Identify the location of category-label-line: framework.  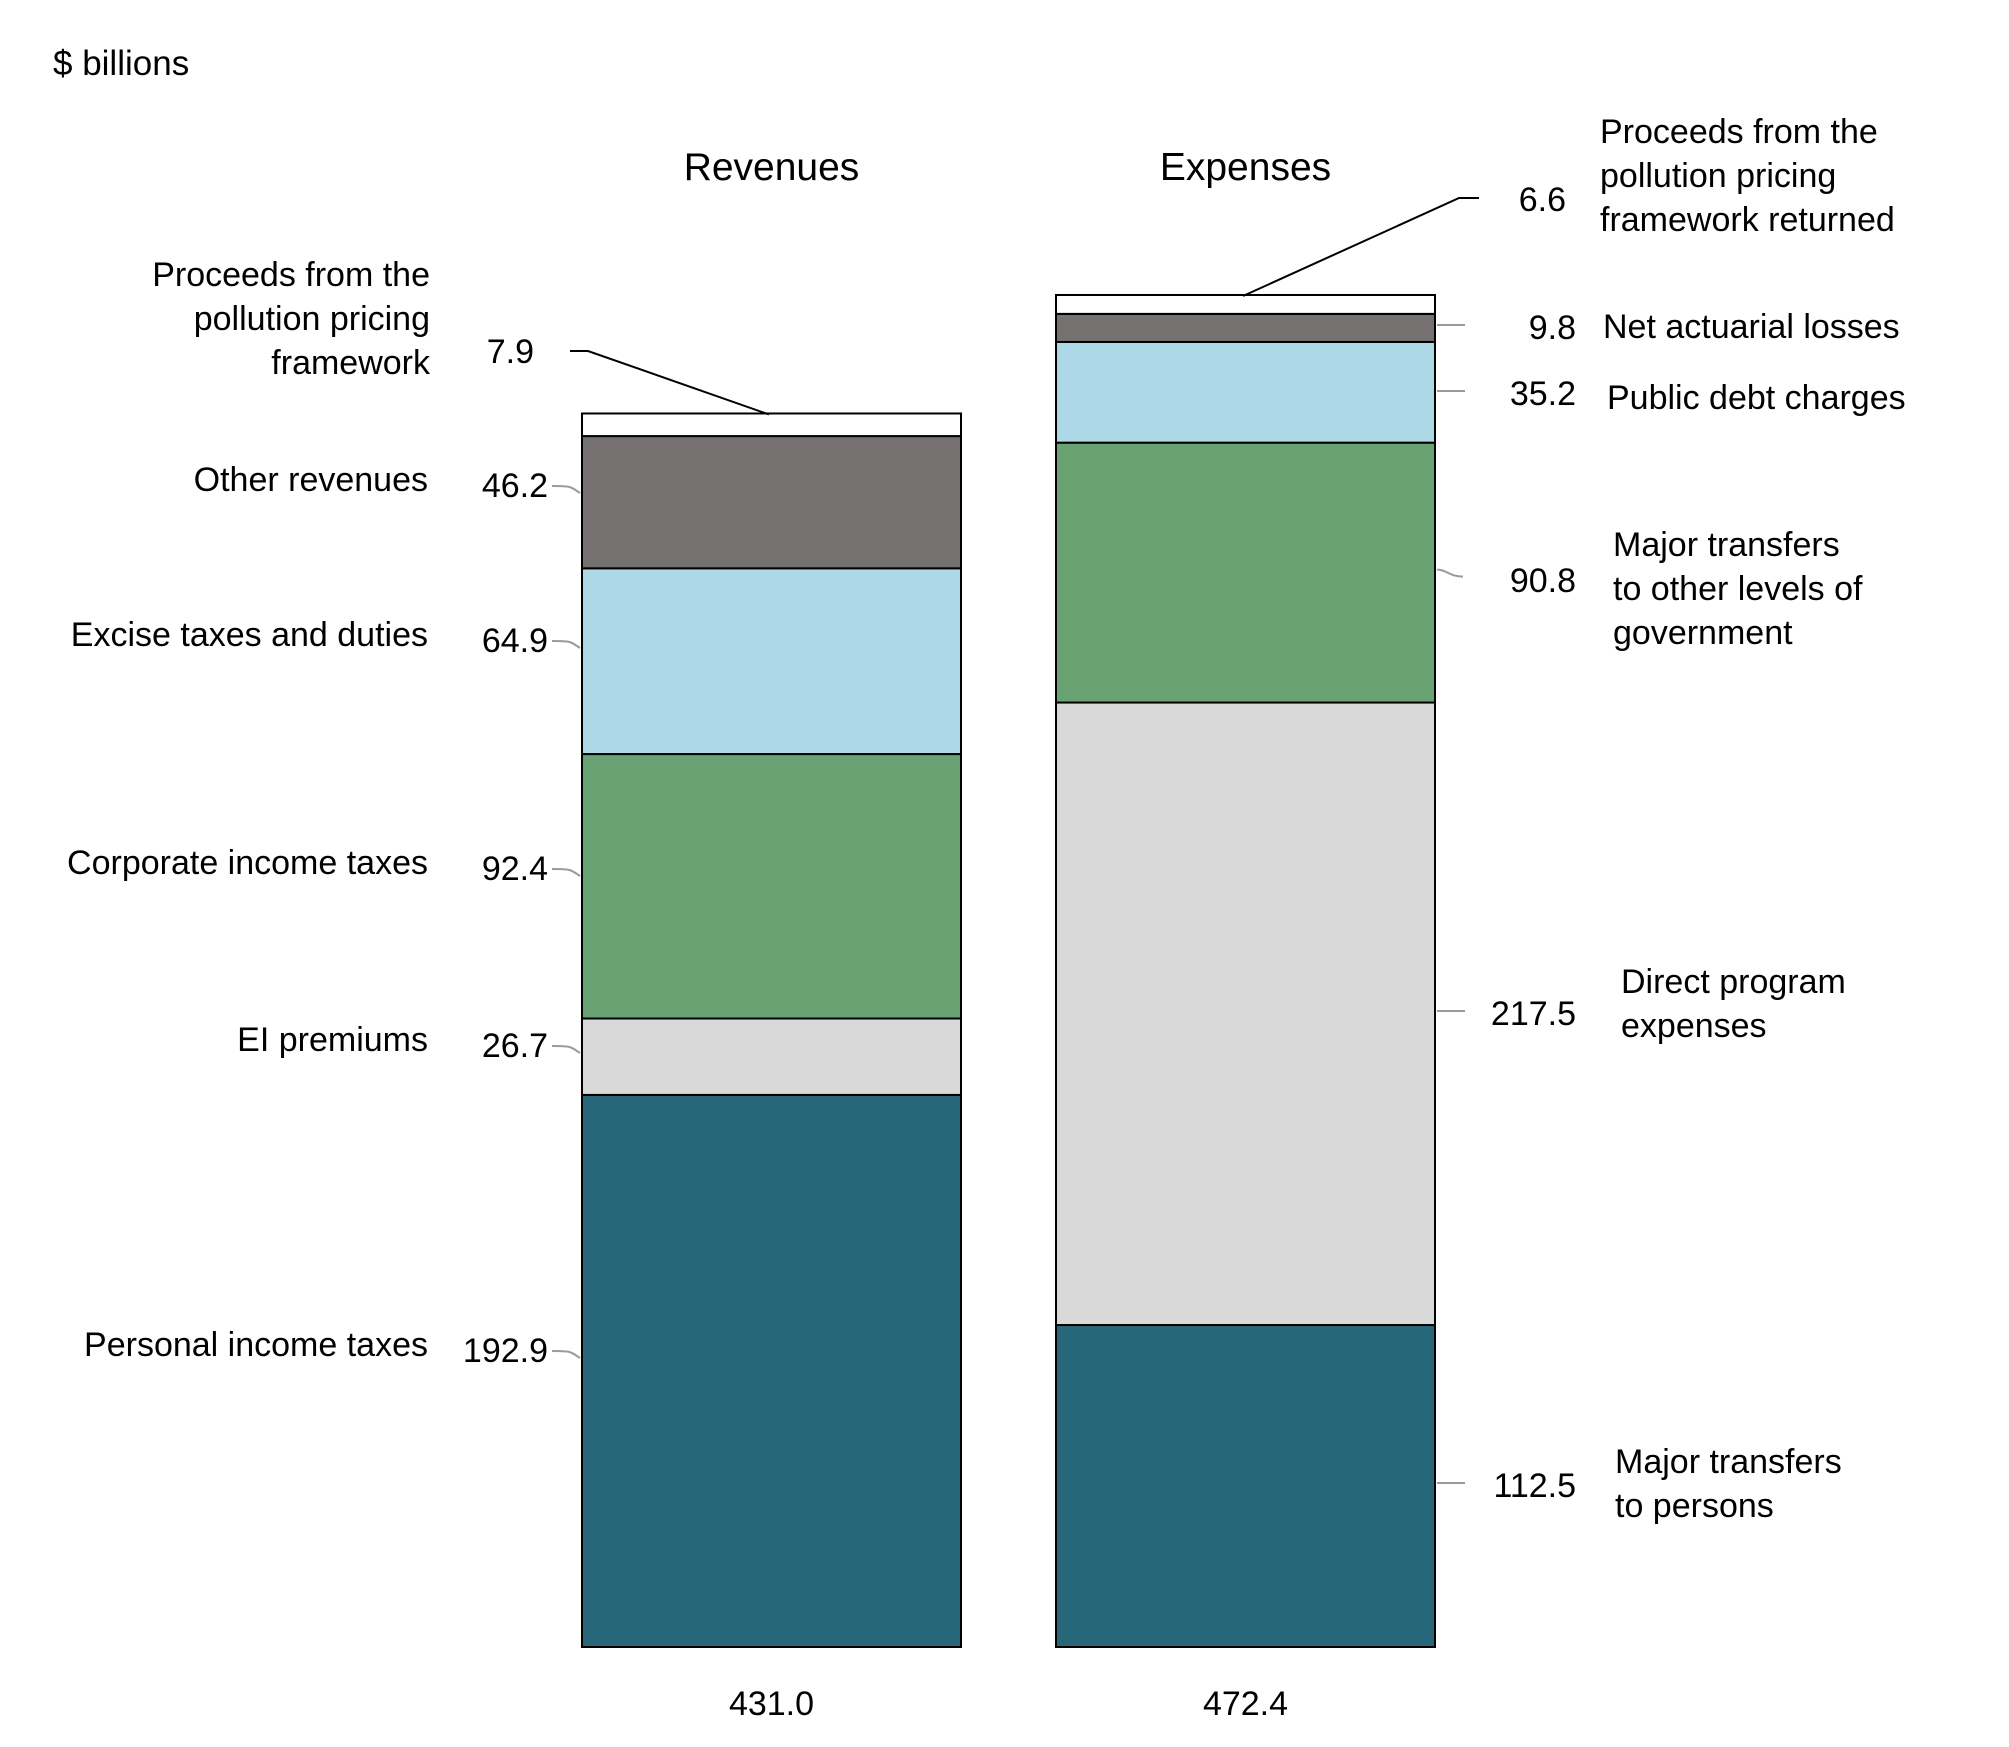
(351, 363).